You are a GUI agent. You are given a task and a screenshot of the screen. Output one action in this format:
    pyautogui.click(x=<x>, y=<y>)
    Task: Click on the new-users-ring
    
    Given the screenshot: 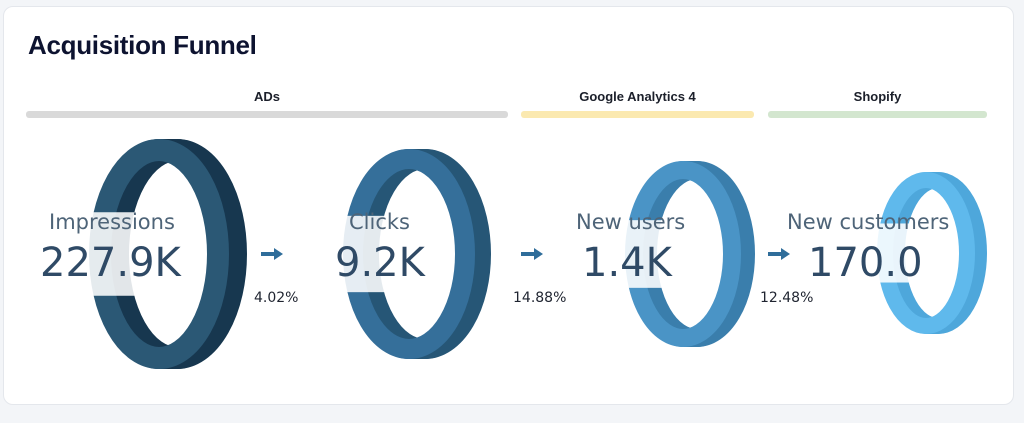 What is the action you would take?
    pyautogui.click(x=688, y=254)
    